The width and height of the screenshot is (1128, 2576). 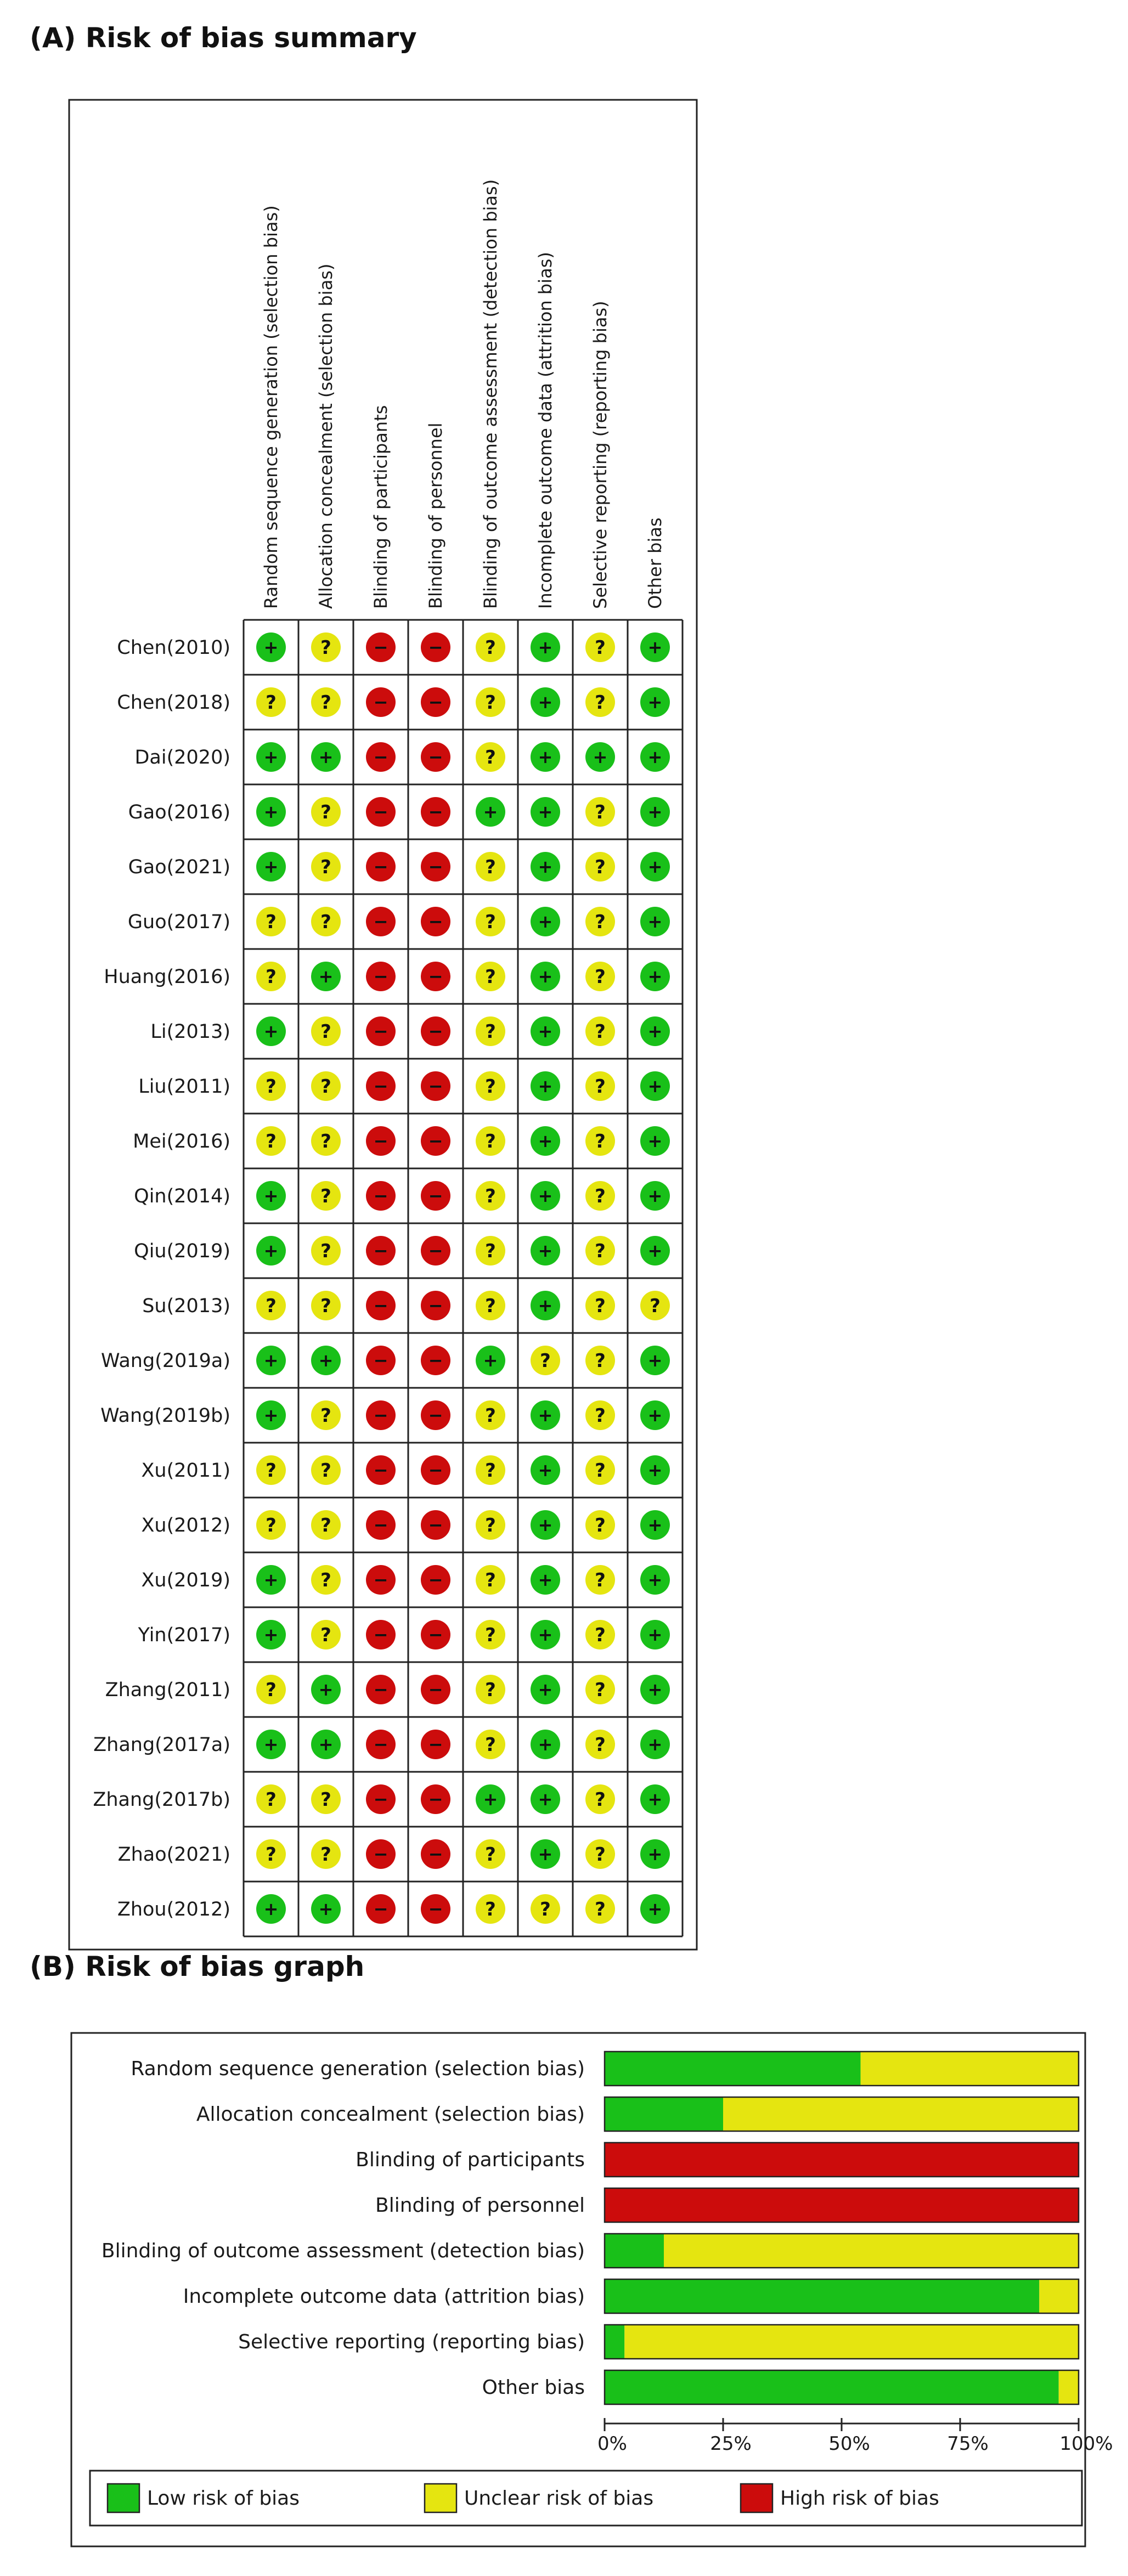 I want to click on study-label: Liu(2011), so click(x=184, y=1087).